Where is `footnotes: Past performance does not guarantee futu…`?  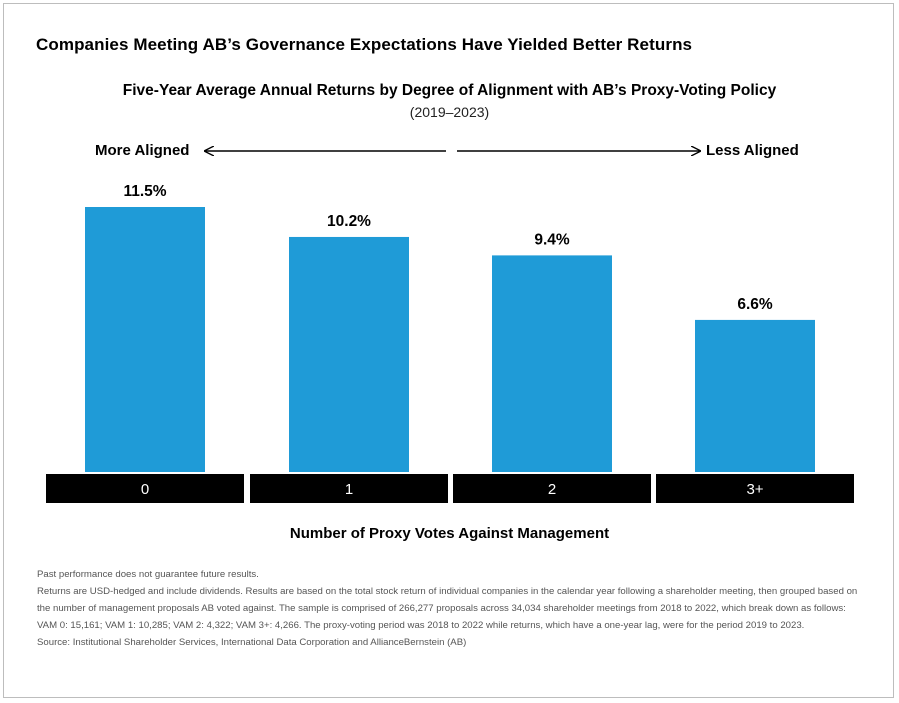
footnotes: Past performance does not guarantee futu… is located at coordinates (452, 608).